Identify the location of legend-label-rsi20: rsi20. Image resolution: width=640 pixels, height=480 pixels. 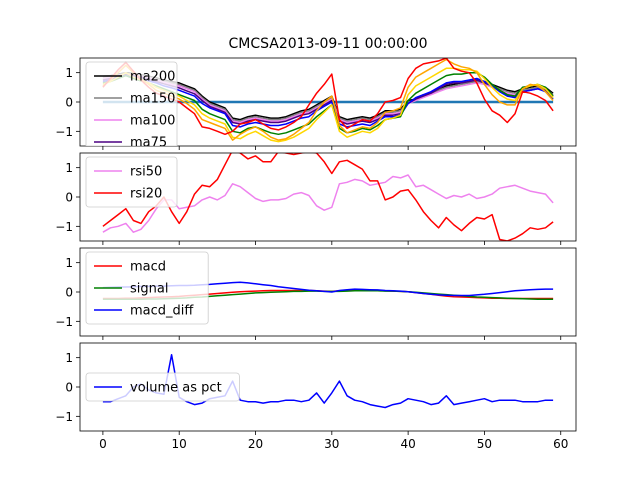
(146, 194).